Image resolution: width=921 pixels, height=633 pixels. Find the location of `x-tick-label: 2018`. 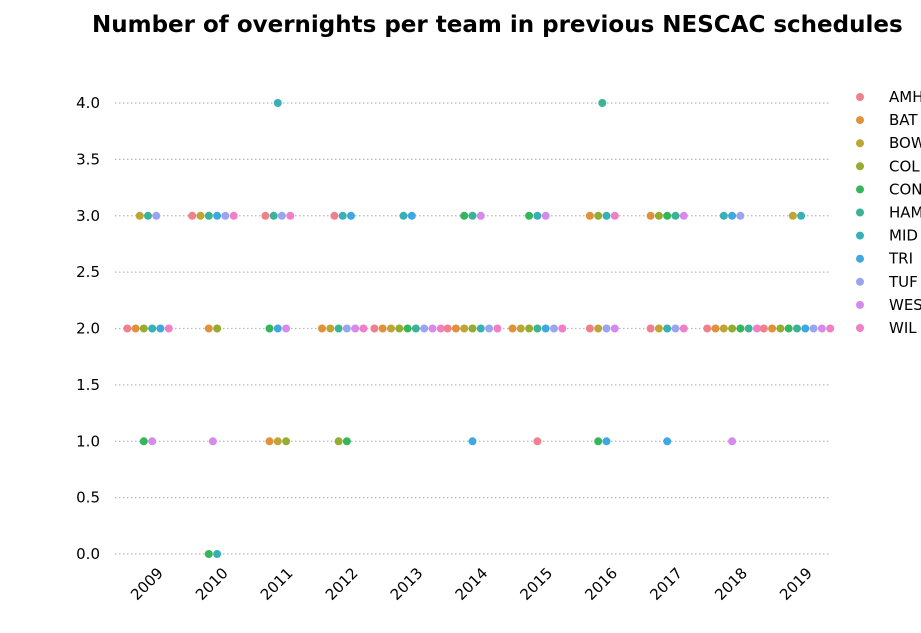

x-tick-label: 2018 is located at coordinates (731, 584).